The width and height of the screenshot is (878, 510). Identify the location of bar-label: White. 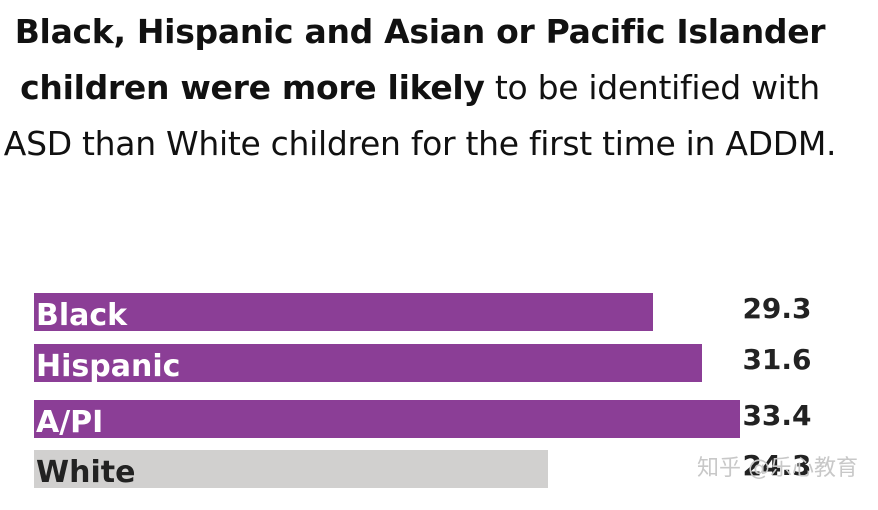
(86, 472).